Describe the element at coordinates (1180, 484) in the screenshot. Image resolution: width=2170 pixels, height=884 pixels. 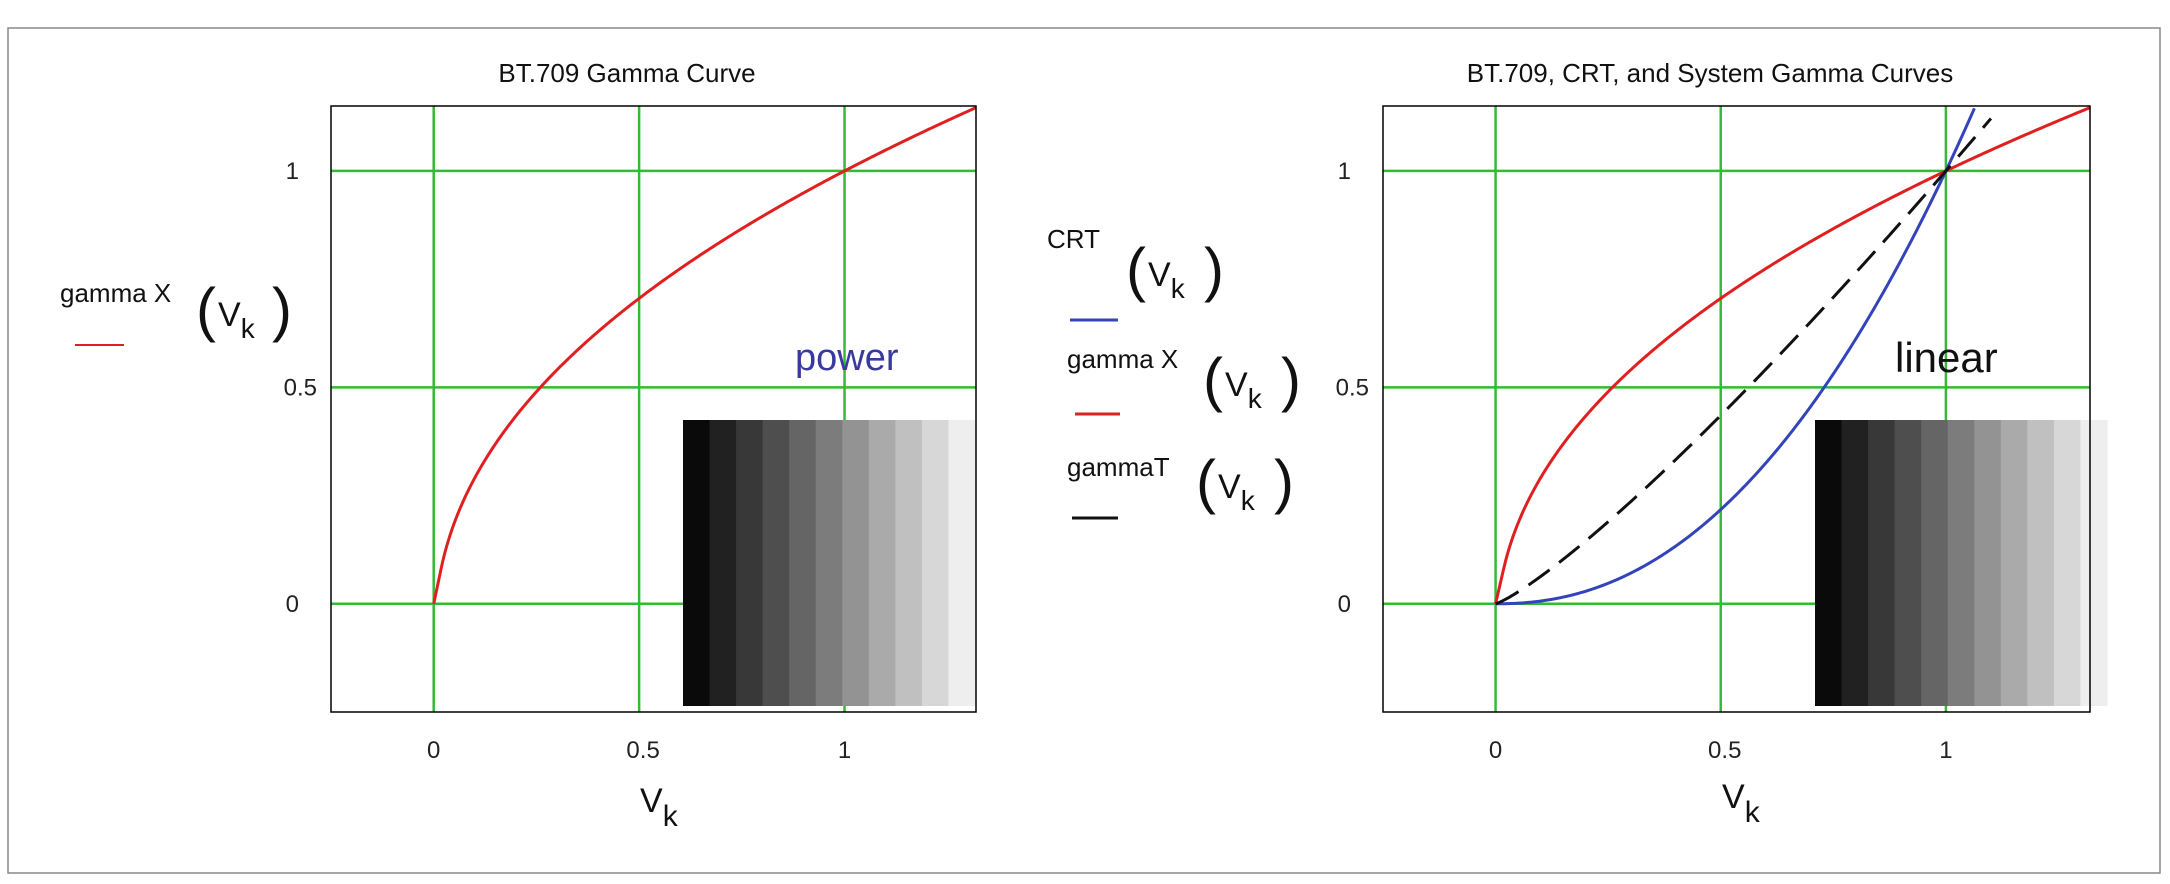
I see `legend-item-gammat: gammaT ( Vk )` at that location.